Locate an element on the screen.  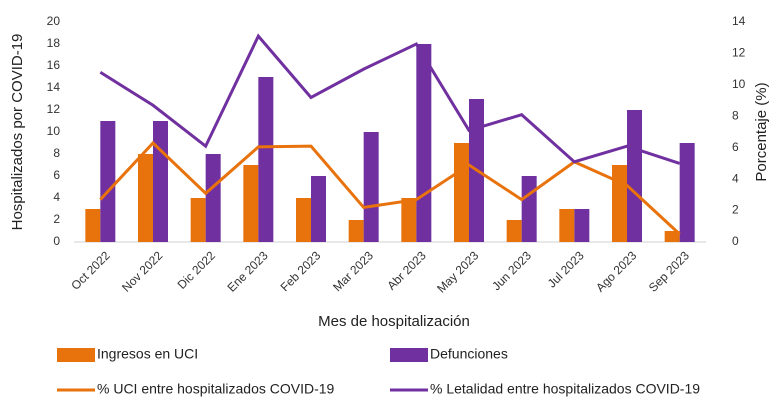
legend-label: Ingresos en UCI is located at coordinates (147, 354).